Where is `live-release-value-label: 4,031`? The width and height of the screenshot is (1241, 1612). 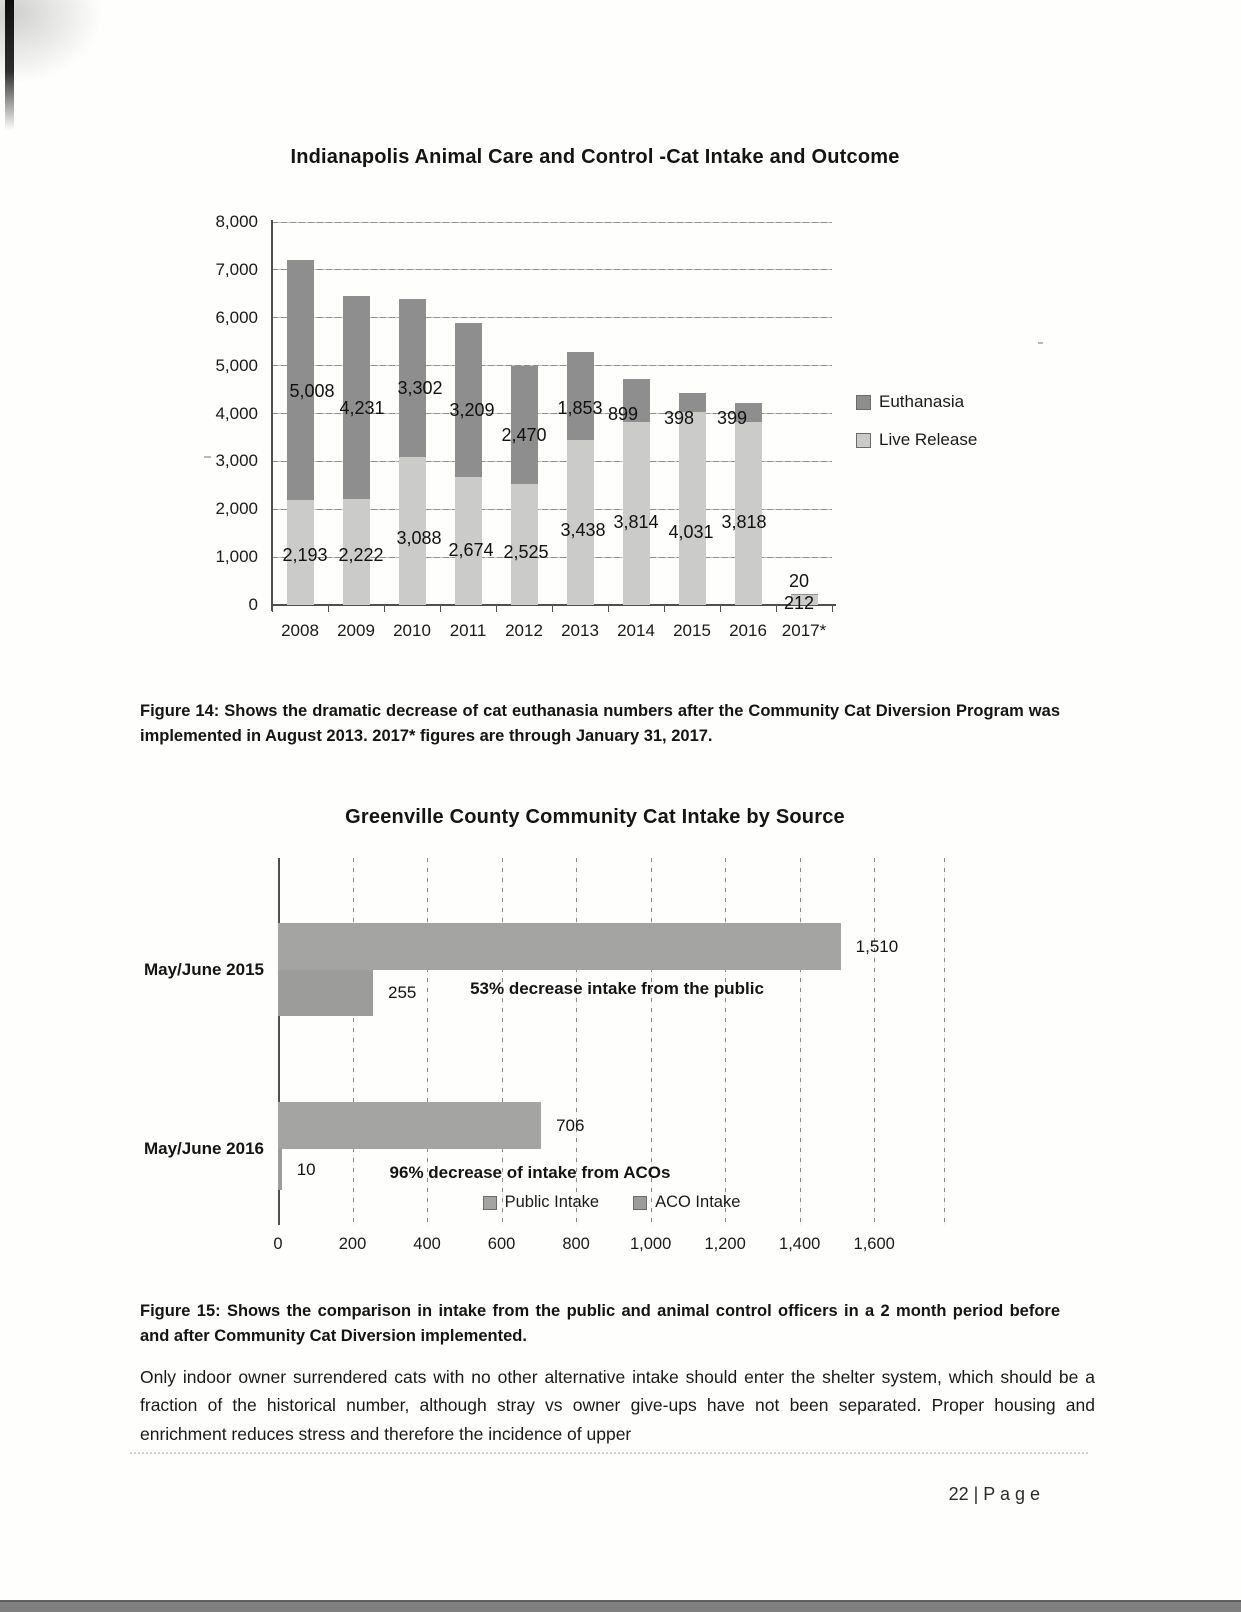 live-release-value-label: 4,031 is located at coordinates (691, 532).